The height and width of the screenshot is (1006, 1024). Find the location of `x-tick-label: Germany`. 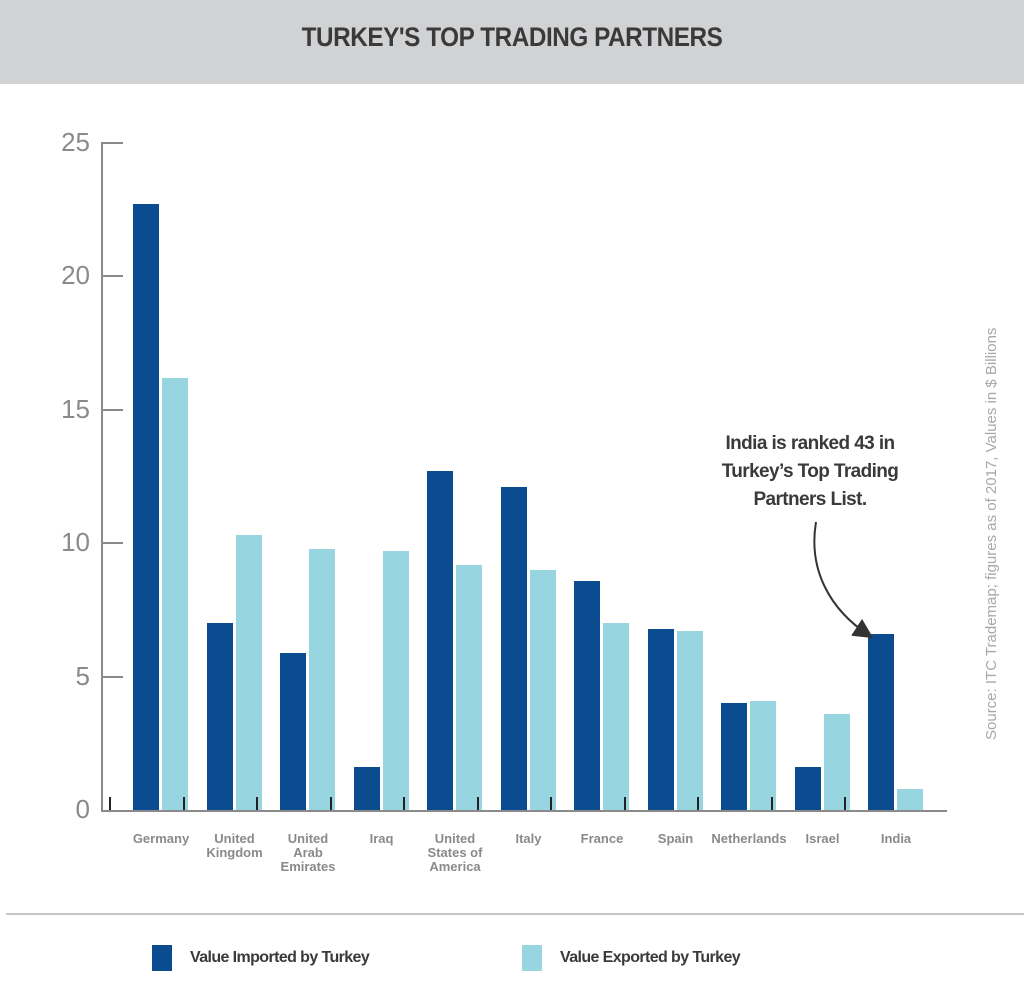

x-tick-label: Germany is located at coordinates (161, 838).